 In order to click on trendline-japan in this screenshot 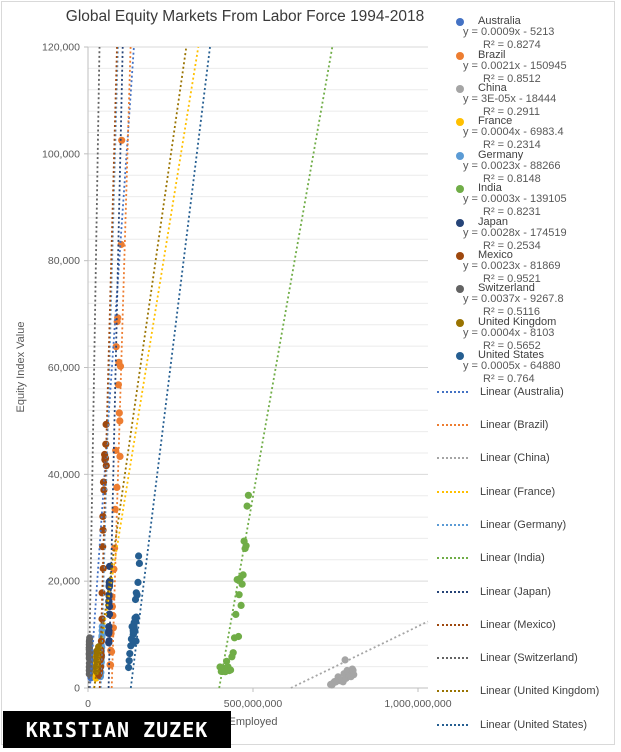, I will do `click(115, 367)`.